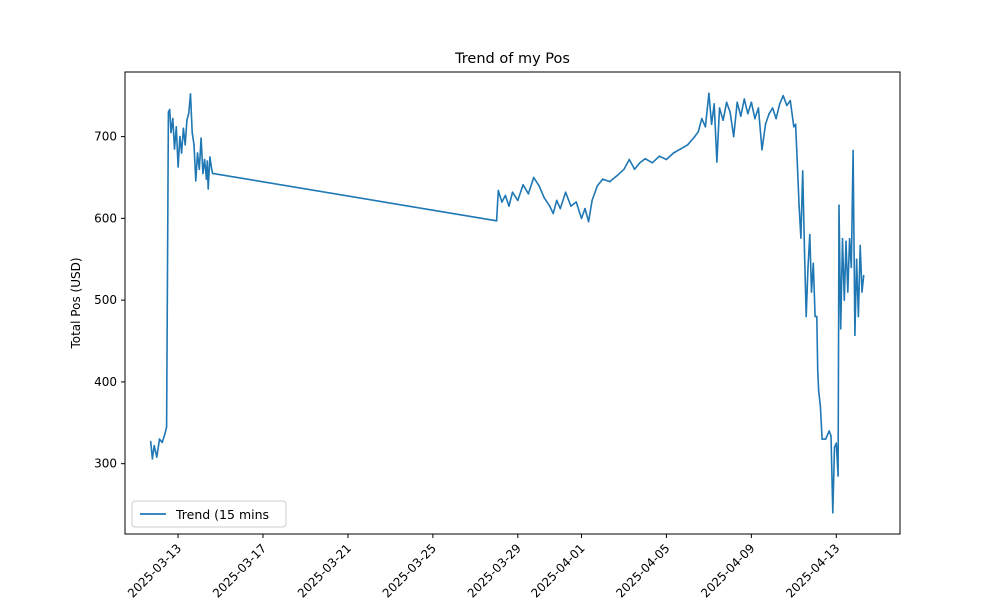 This screenshot has width=1000, height=600. Describe the element at coordinates (105, 464) in the screenshot. I see `y-tick-label: 300` at that location.